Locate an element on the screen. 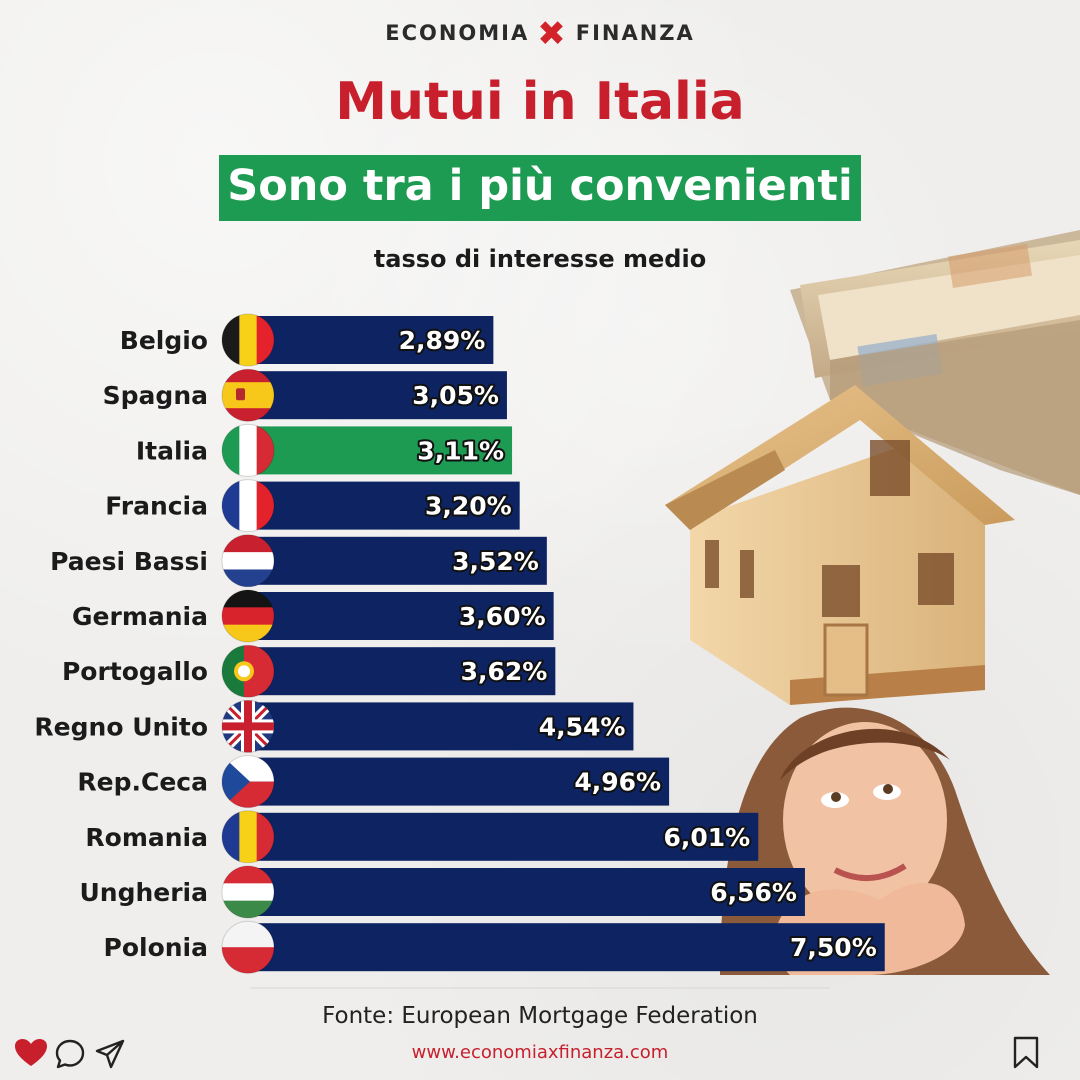  value-label-italia: 3,11% is located at coordinates (460, 450).